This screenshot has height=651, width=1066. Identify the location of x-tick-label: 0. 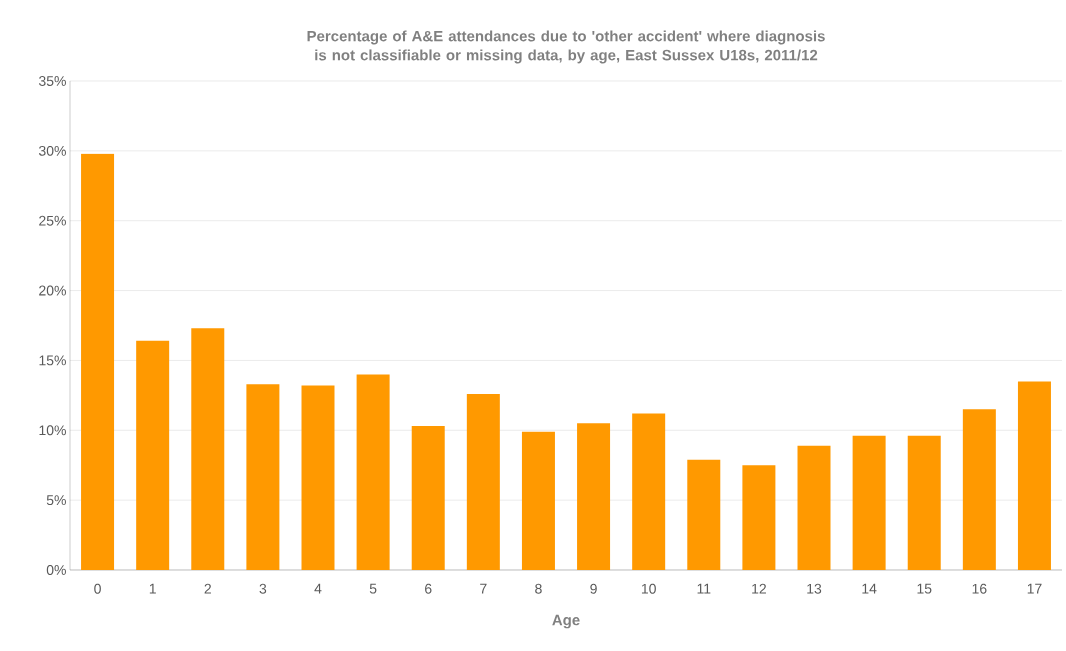
(97, 588).